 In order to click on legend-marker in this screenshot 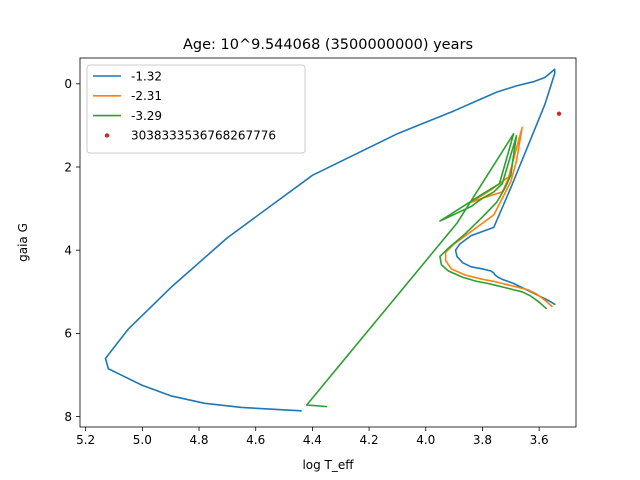, I will do `click(107, 135)`.